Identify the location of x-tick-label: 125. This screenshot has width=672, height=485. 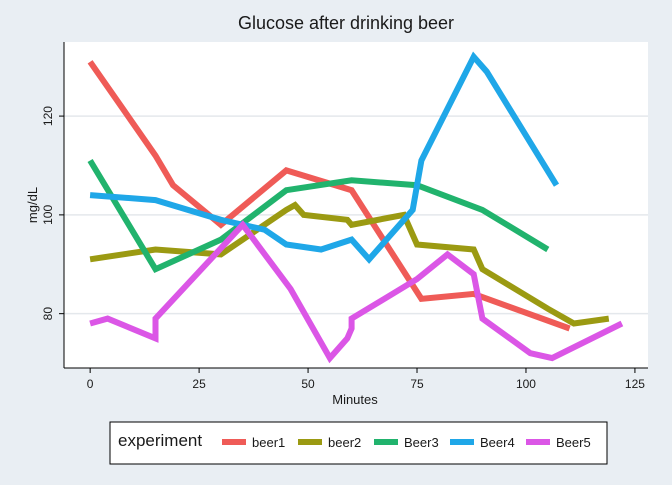
(635, 384).